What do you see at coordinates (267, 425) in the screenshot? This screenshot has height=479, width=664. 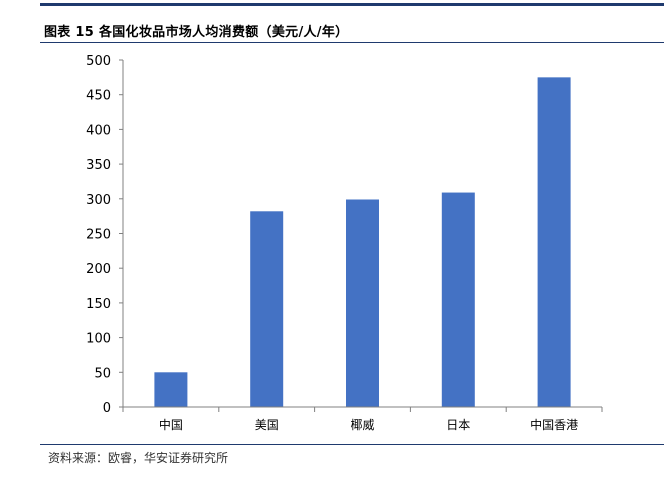 I see `x-tick-label: 美国` at bounding box center [267, 425].